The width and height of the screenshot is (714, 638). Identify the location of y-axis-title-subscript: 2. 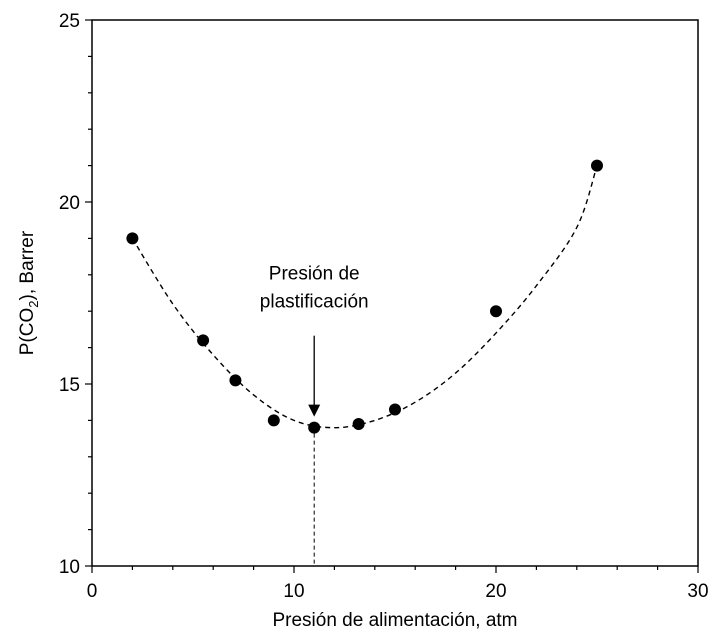
(33, 303).